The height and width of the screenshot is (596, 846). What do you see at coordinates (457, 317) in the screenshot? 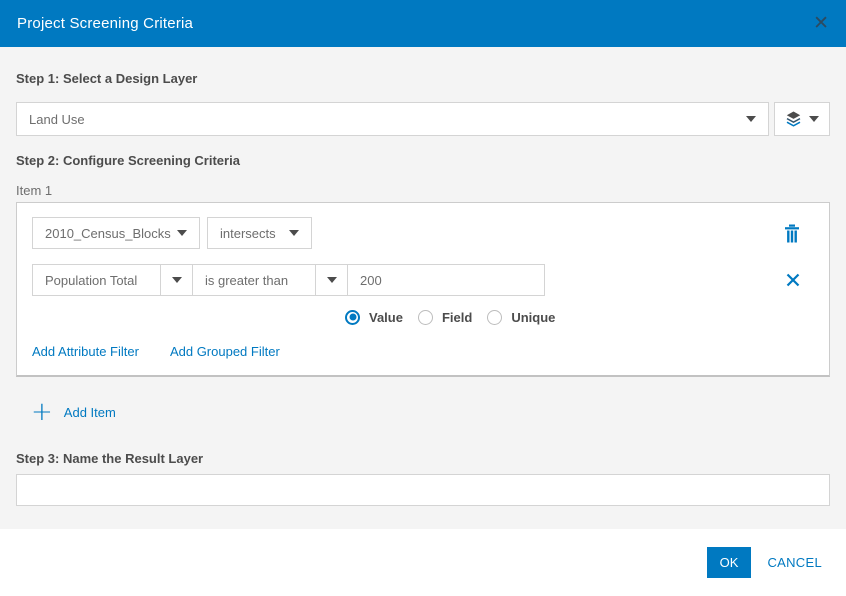
I see `radio-label: Field` at bounding box center [457, 317].